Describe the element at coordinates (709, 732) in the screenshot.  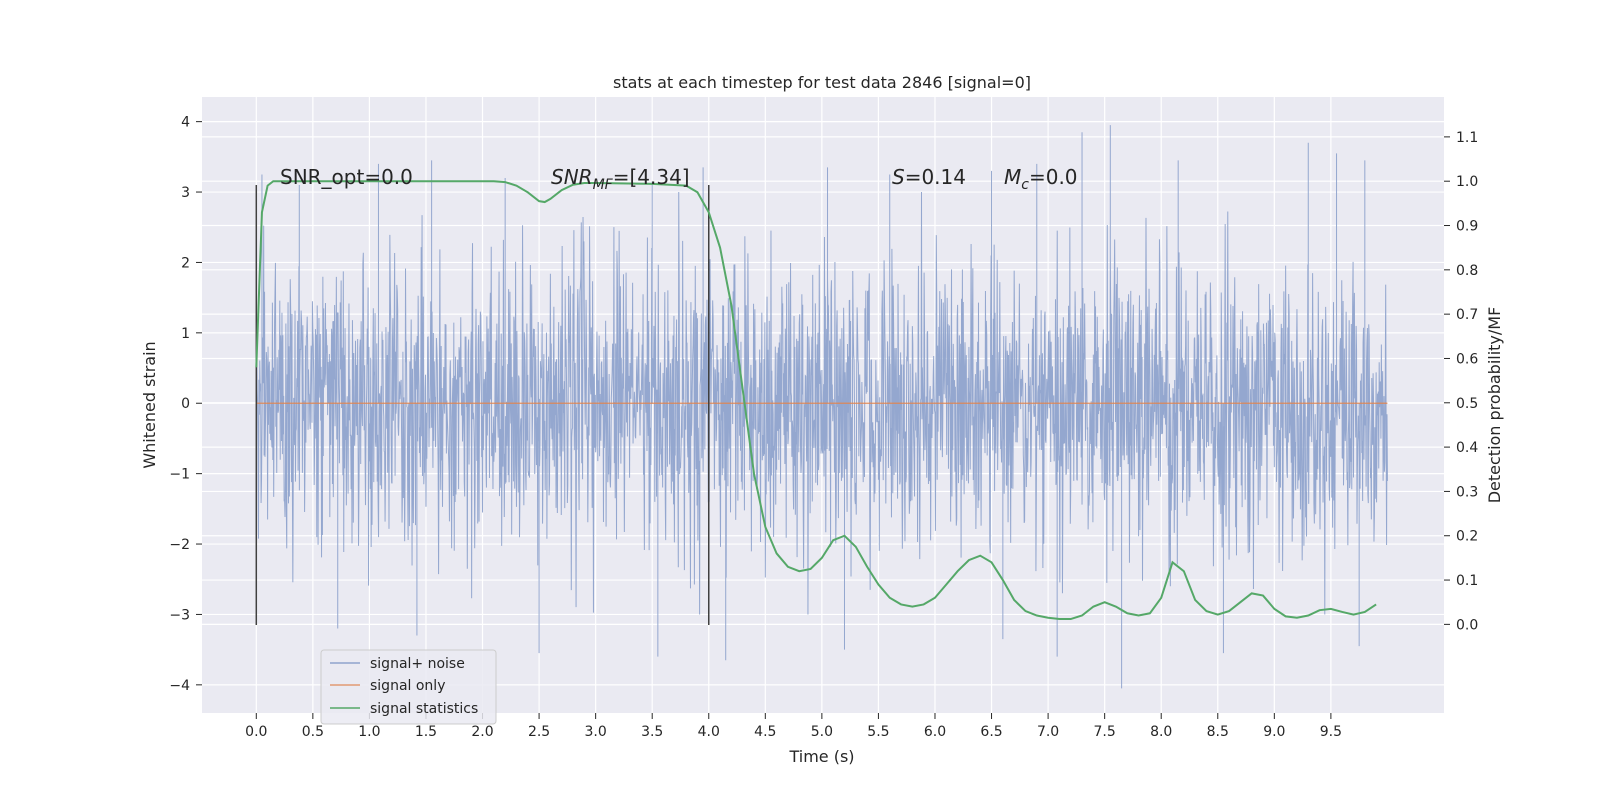
I see `x-tick-label: 4.0` at that location.